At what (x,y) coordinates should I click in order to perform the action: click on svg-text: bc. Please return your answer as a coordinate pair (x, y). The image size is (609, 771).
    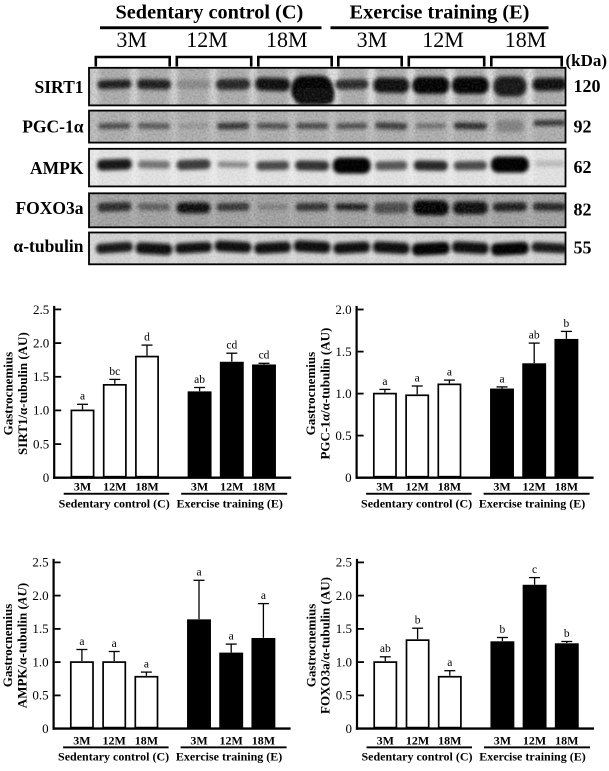
    Looking at the image, I should click on (114, 372).